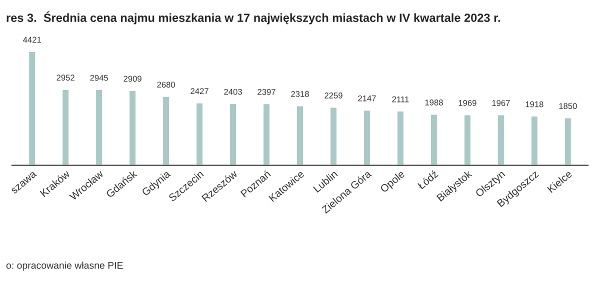  I want to click on data-label: 2147, so click(367, 98).